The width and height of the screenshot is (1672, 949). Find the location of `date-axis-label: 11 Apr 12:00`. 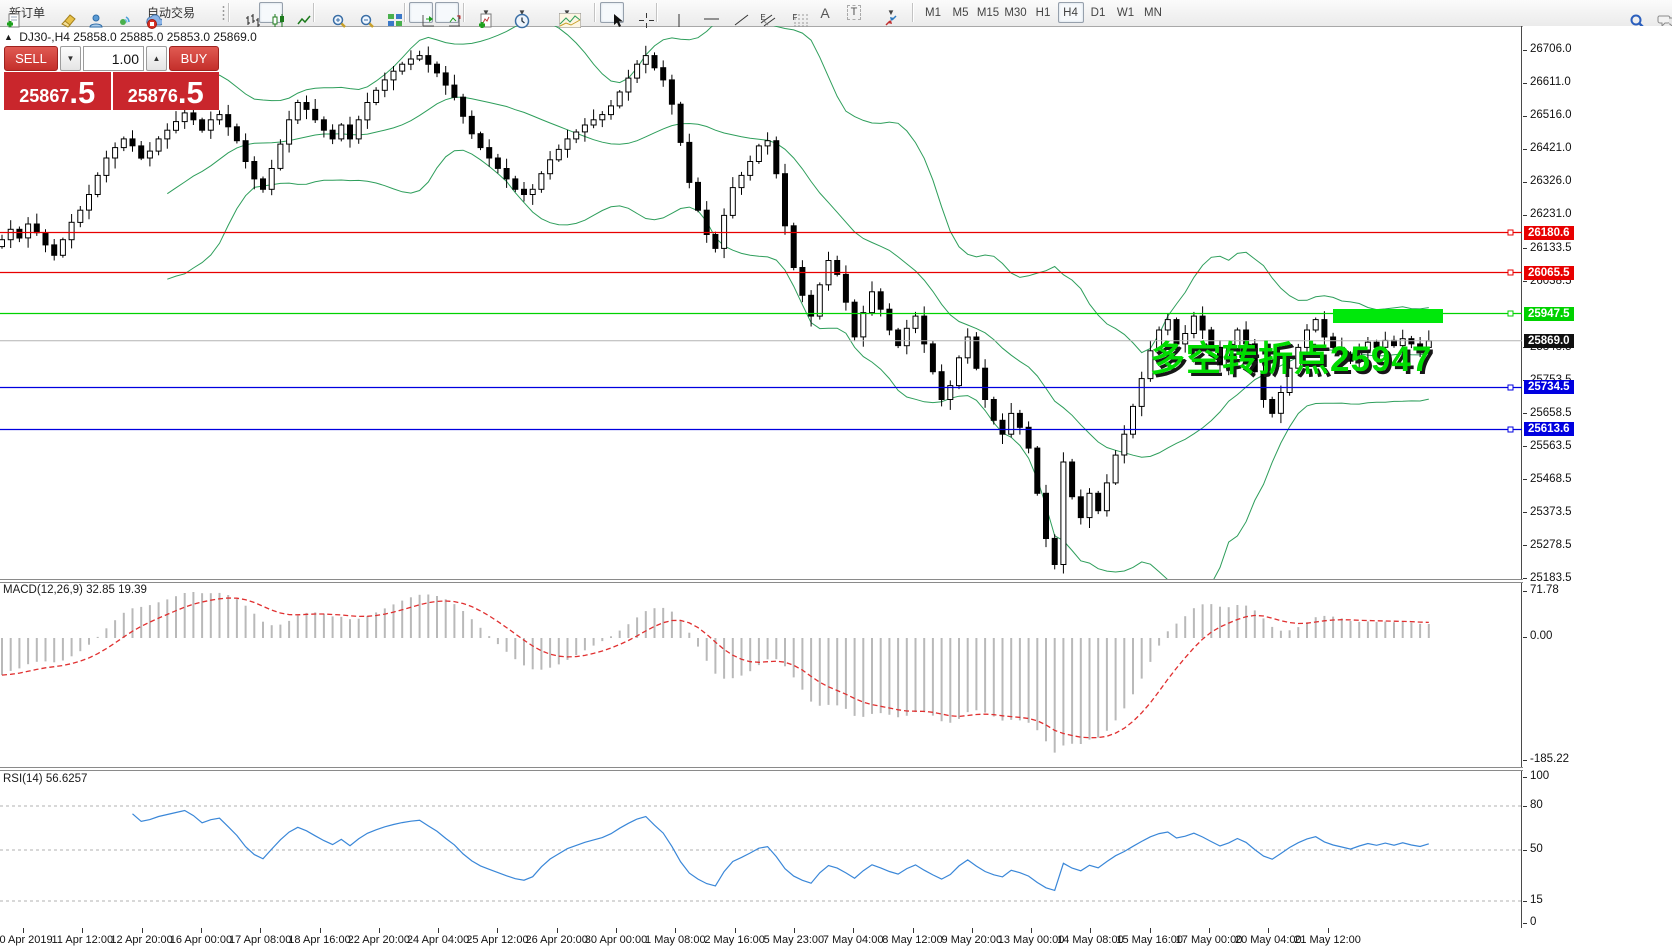

date-axis-label: 11 Apr 12:00 is located at coordinates (82, 940).